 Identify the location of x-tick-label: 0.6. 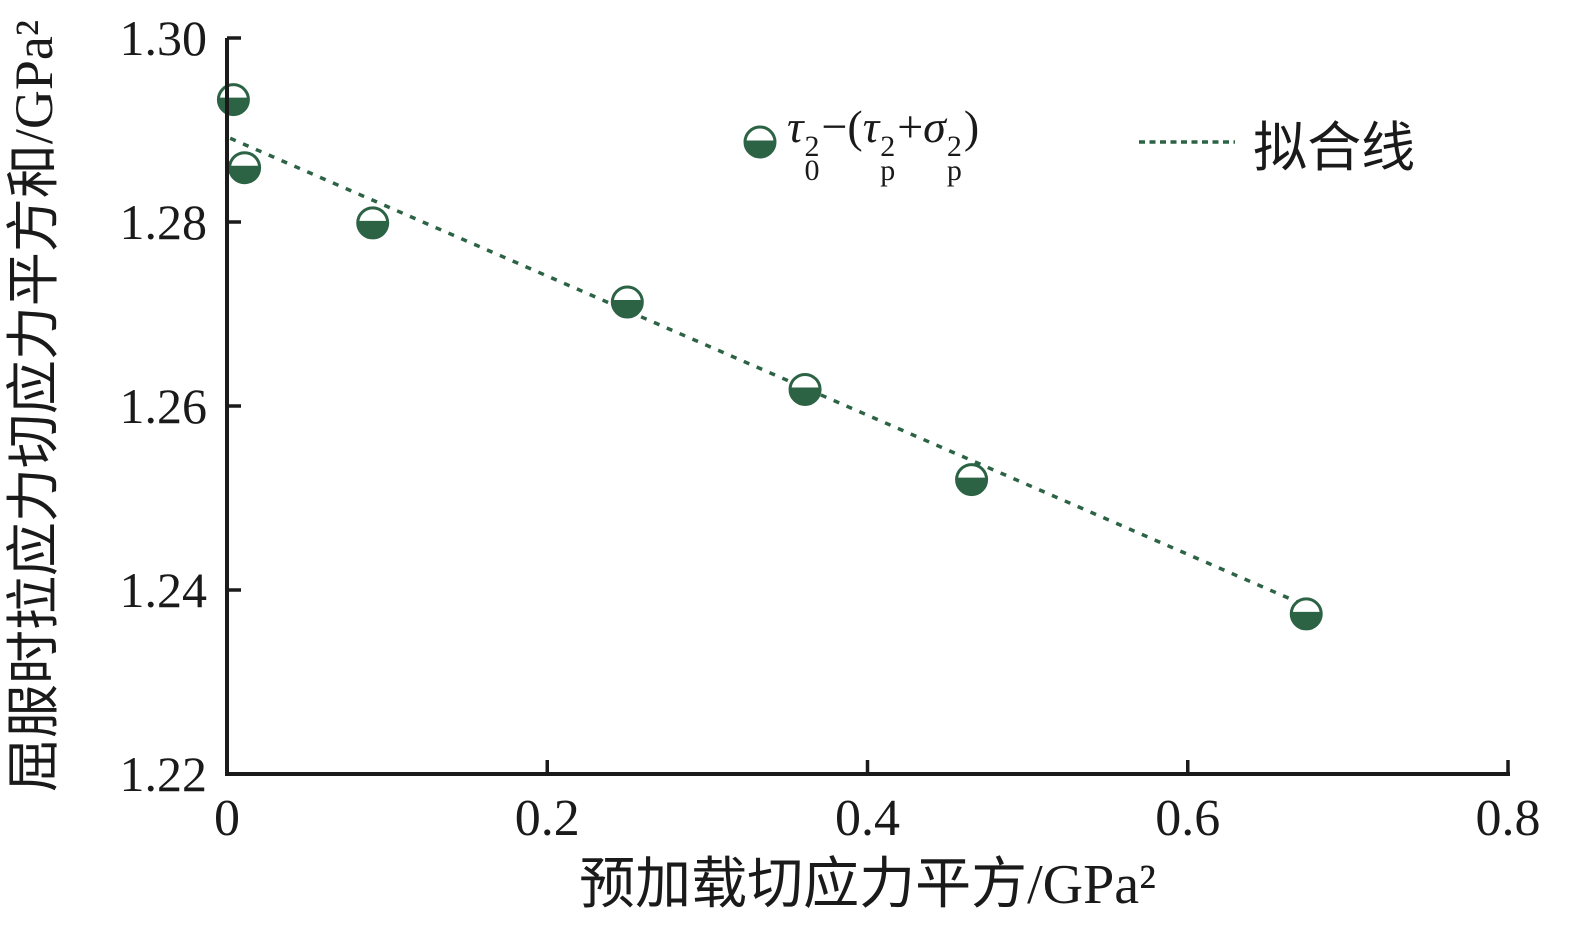
(1187, 818).